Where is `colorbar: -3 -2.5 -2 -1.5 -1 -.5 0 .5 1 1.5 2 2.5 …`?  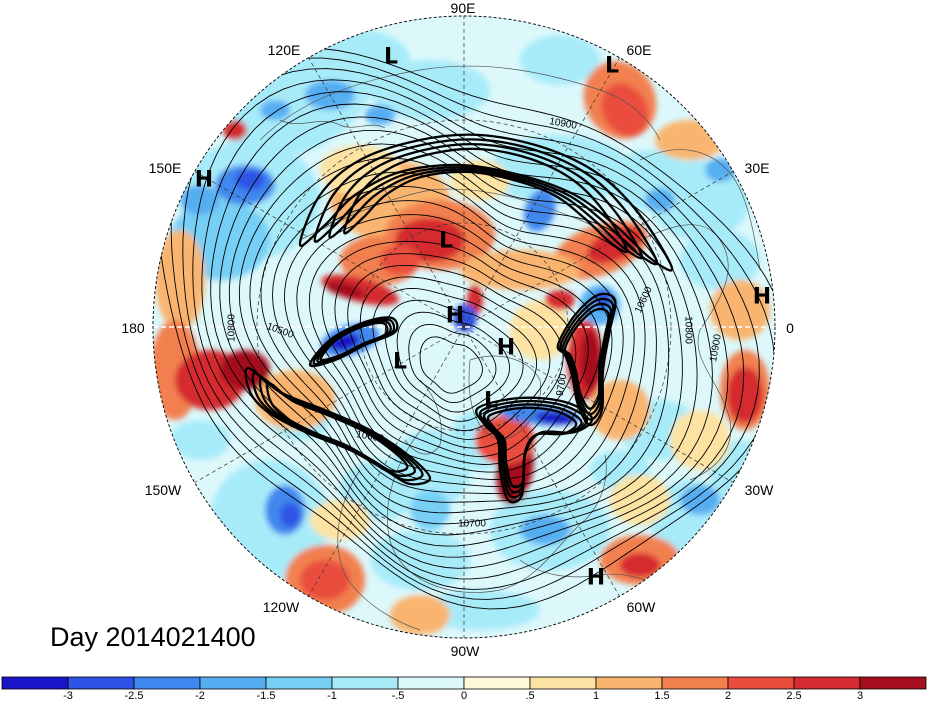 colorbar: -3 -2.5 -2 -1.5 -1 -.5 0 .5 1 1.5 2 2.5 … is located at coordinates (464, 689).